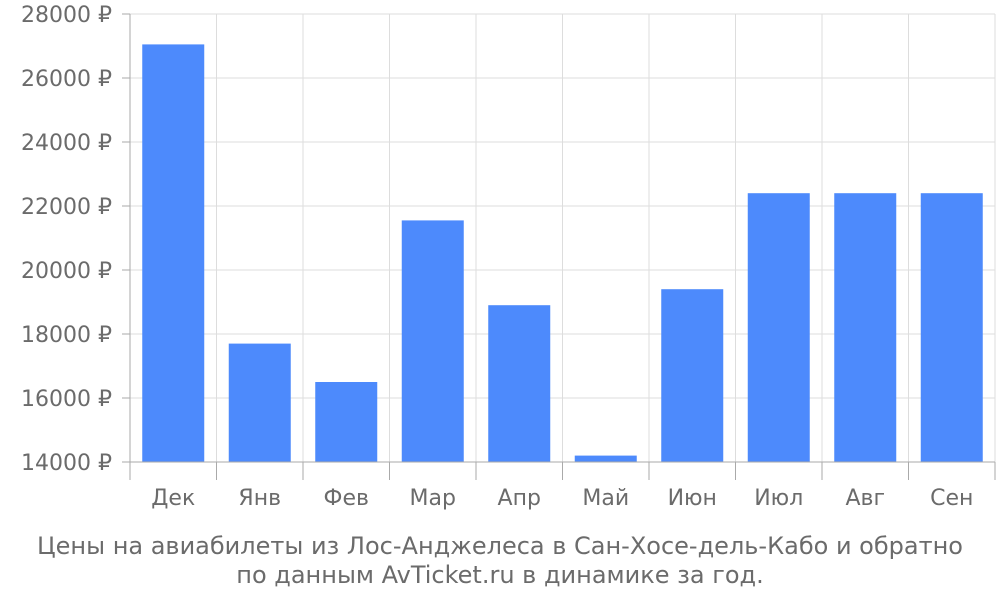 Image resolution: width=1000 pixels, height=600 pixels. Describe the element at coordinates (865, 498) in the screenshot. I see `x-tick-label: Авг` at that location.